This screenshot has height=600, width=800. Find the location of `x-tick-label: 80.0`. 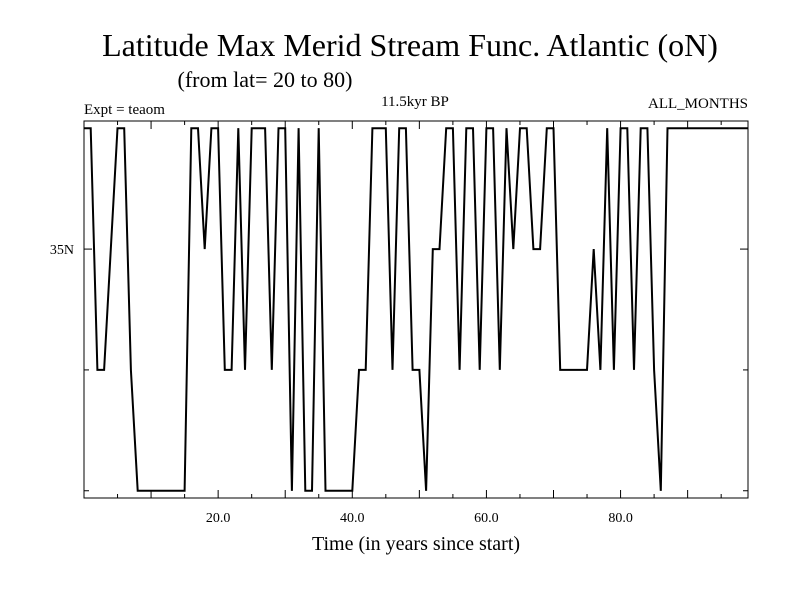

x-tick-label: 80.0 is located at coordinates (620, 518).